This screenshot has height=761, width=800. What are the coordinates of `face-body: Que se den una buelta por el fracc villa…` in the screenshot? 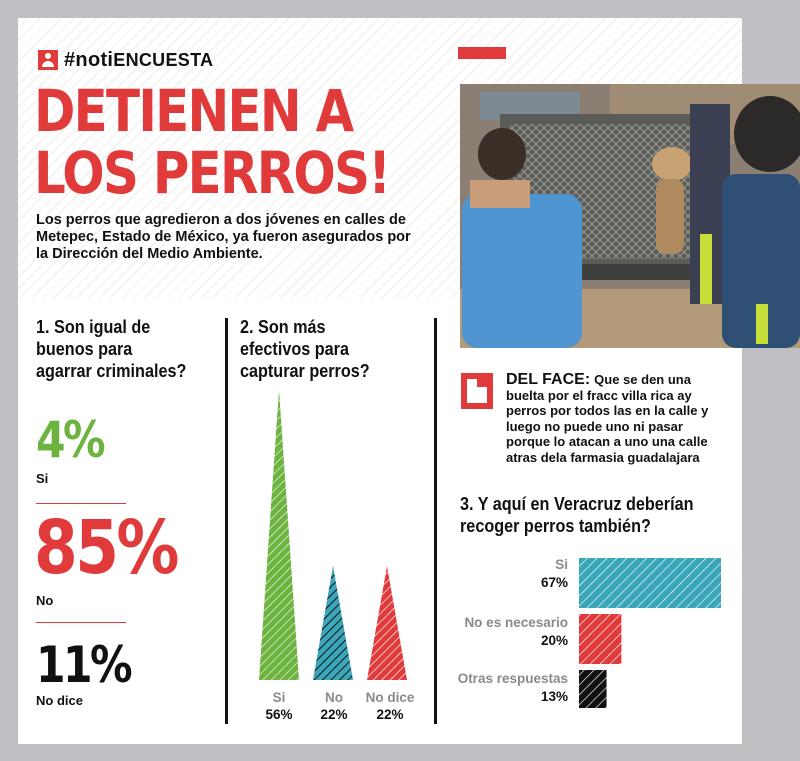 It's located at (607, 418).